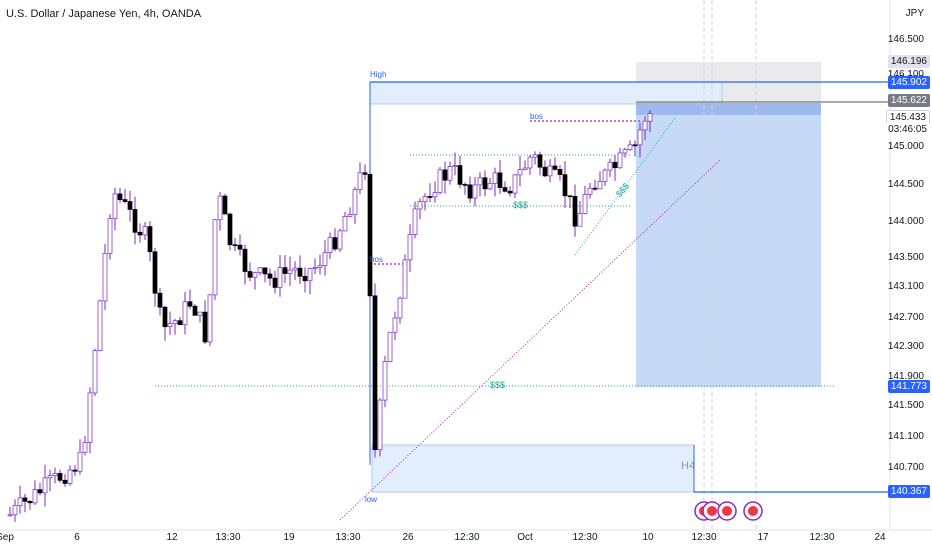  What do you see at coordinates (905, 184) in the screenshot?
I see `price-tick-label: 144.500` at bounding box center [905, 184].